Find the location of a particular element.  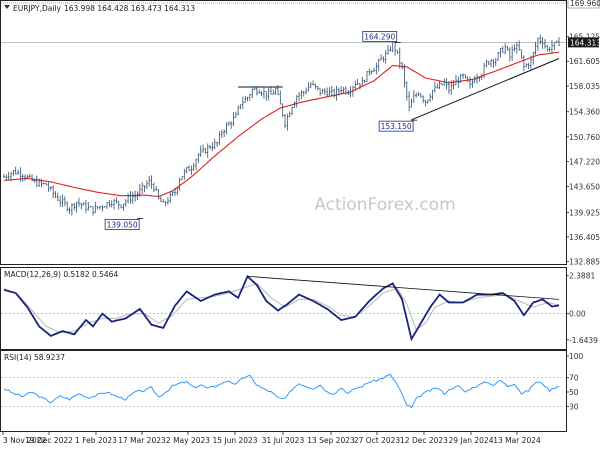

last-price-label: 164.313 is located at coordinates (585, 42).